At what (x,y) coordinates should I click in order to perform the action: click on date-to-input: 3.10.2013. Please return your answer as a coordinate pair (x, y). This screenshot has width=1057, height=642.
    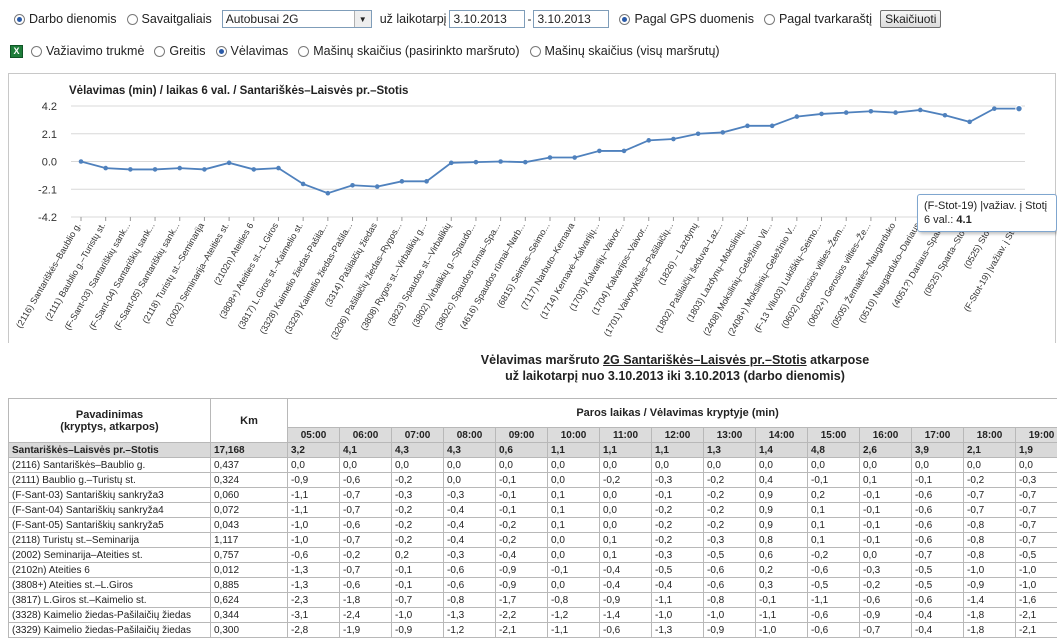
    Looking at the image, I should click on (571, 19).